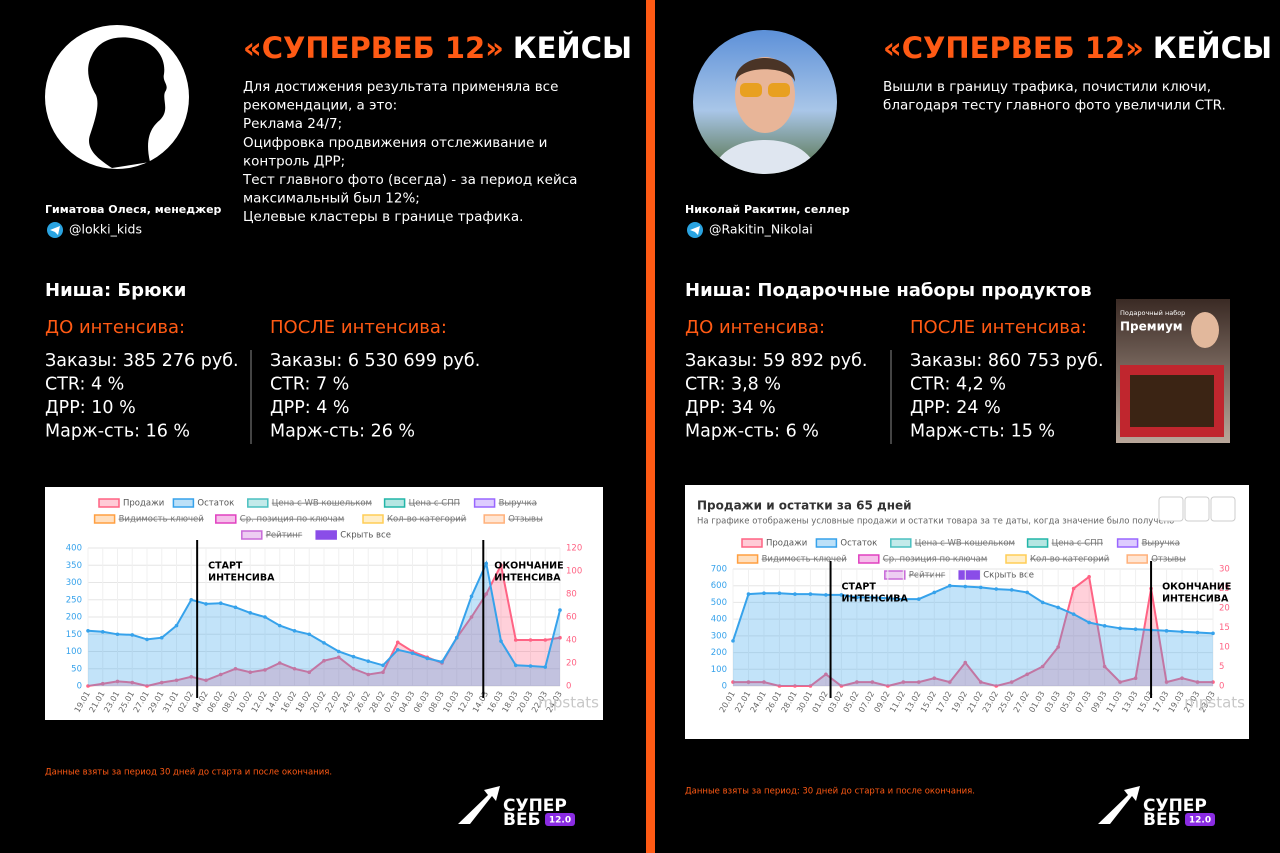 The height and width of the screenshot is (853, 1280). I want to click on body-line: Для достижения результата применяла все, so click(400, 87).